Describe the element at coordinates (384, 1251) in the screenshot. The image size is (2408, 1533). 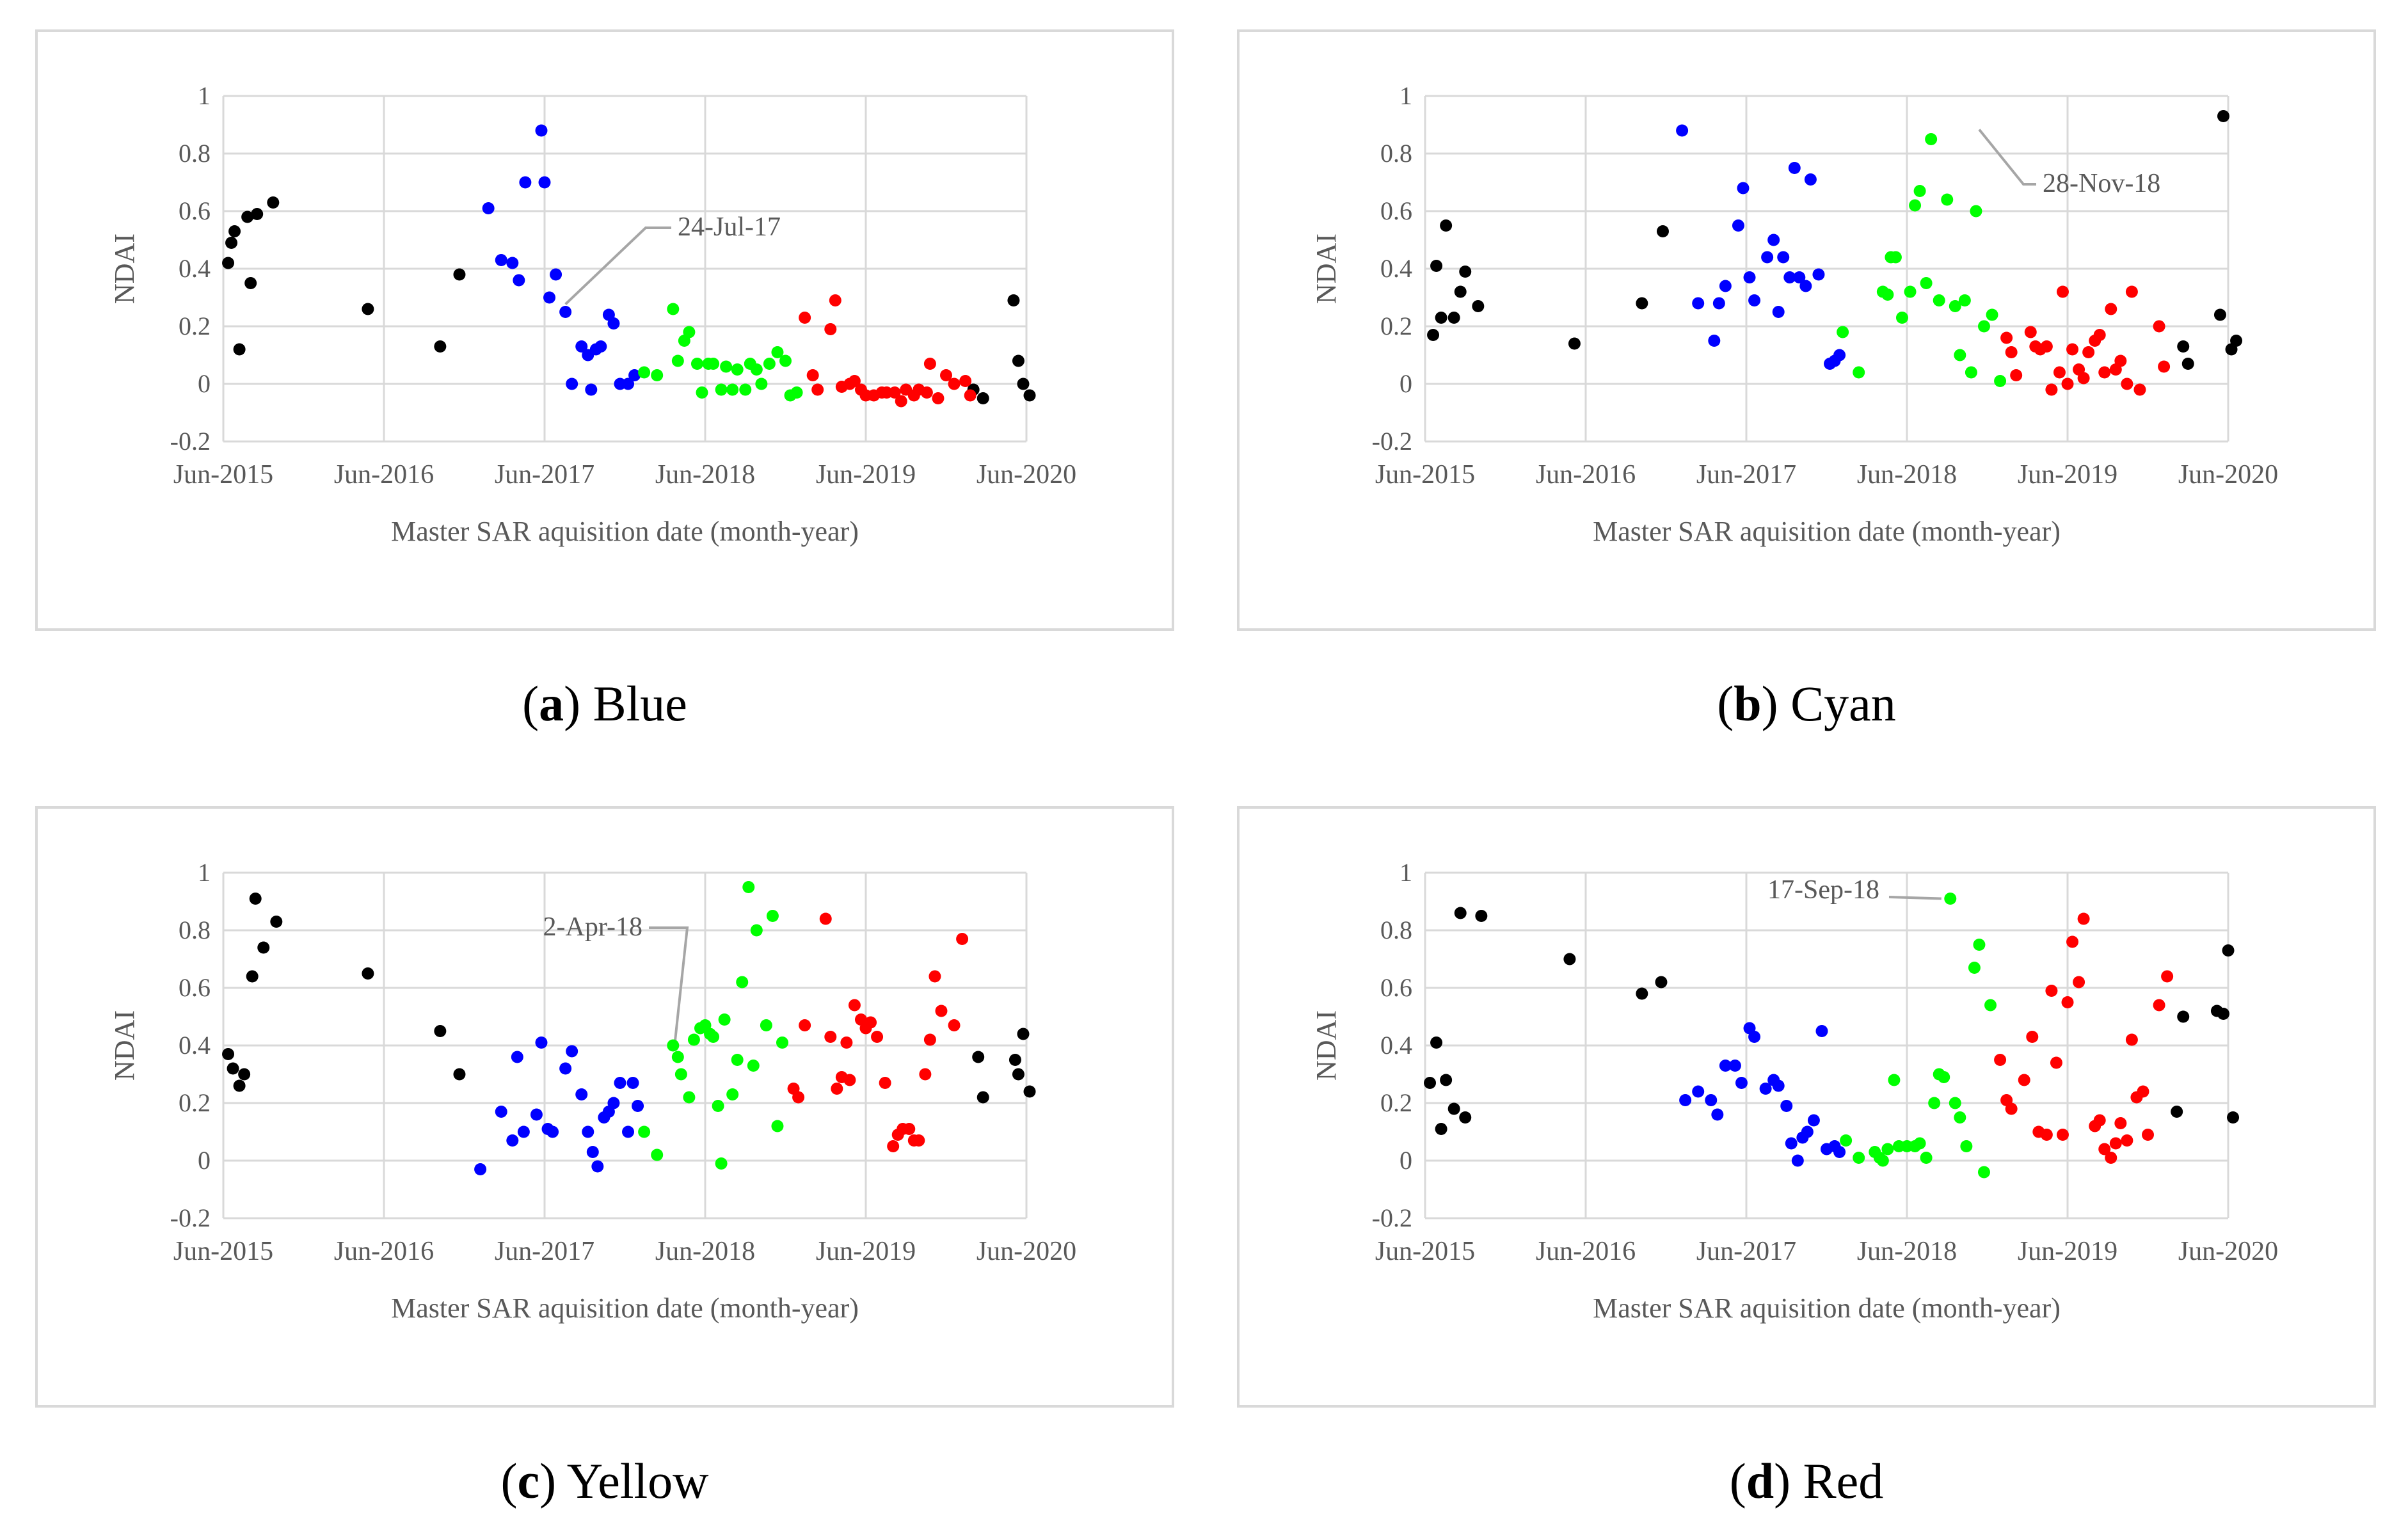
I see `x-tick-label: Jun-2016` at that location.